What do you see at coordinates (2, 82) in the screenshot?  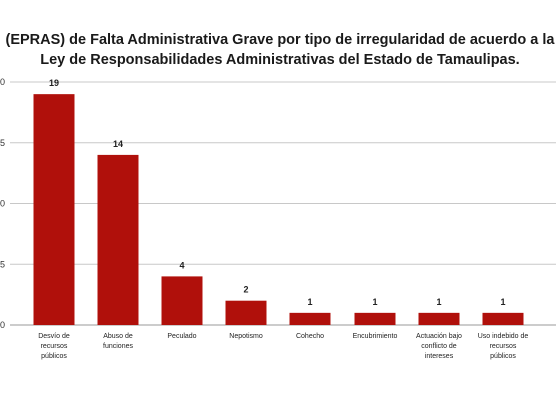 I see `y-tick-label: 20` at bounding box center [2, 82].